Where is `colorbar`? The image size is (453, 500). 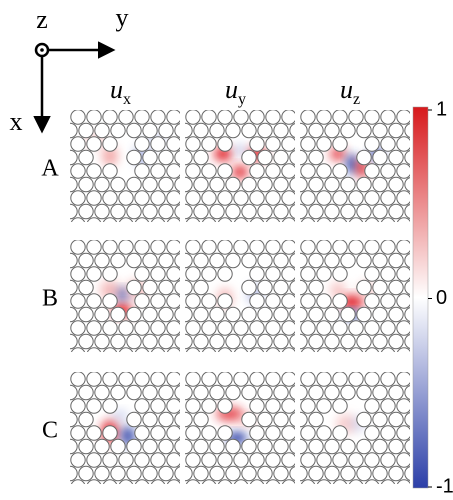 colorbar is located at coordinates (420, 297).